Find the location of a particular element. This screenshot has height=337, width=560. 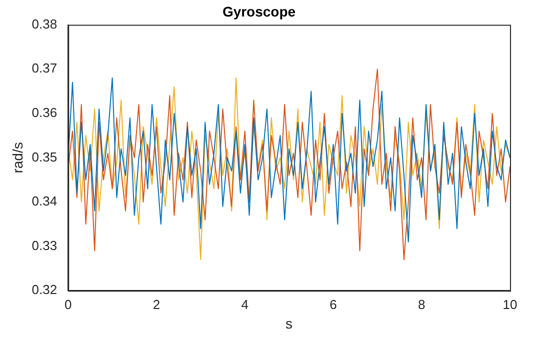

x-tick-label: 2 is located at coordinates (156, 304).